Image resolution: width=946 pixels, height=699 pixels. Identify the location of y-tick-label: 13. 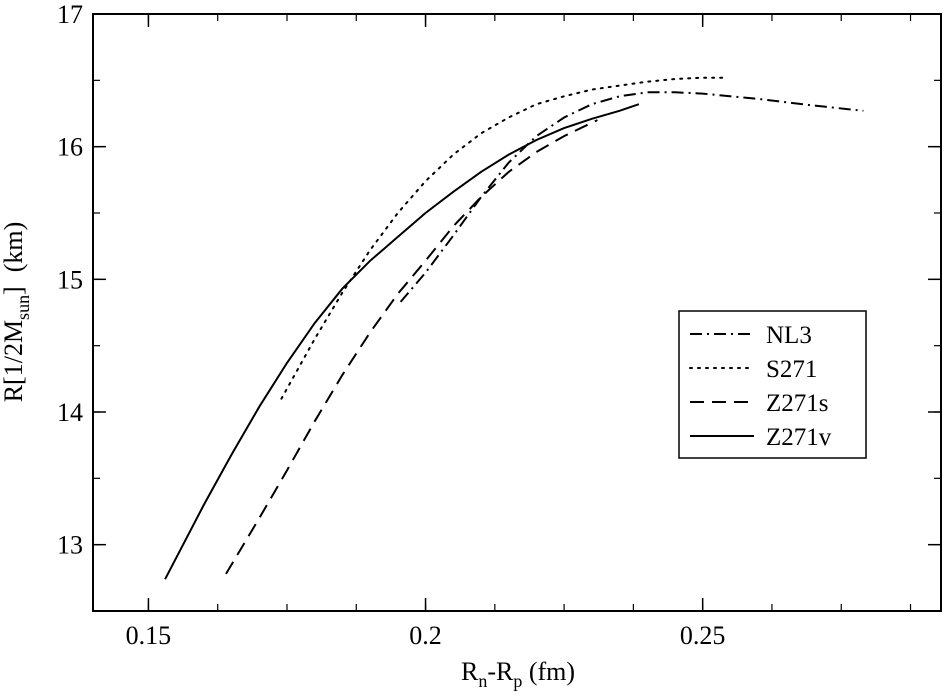
(70, 545).